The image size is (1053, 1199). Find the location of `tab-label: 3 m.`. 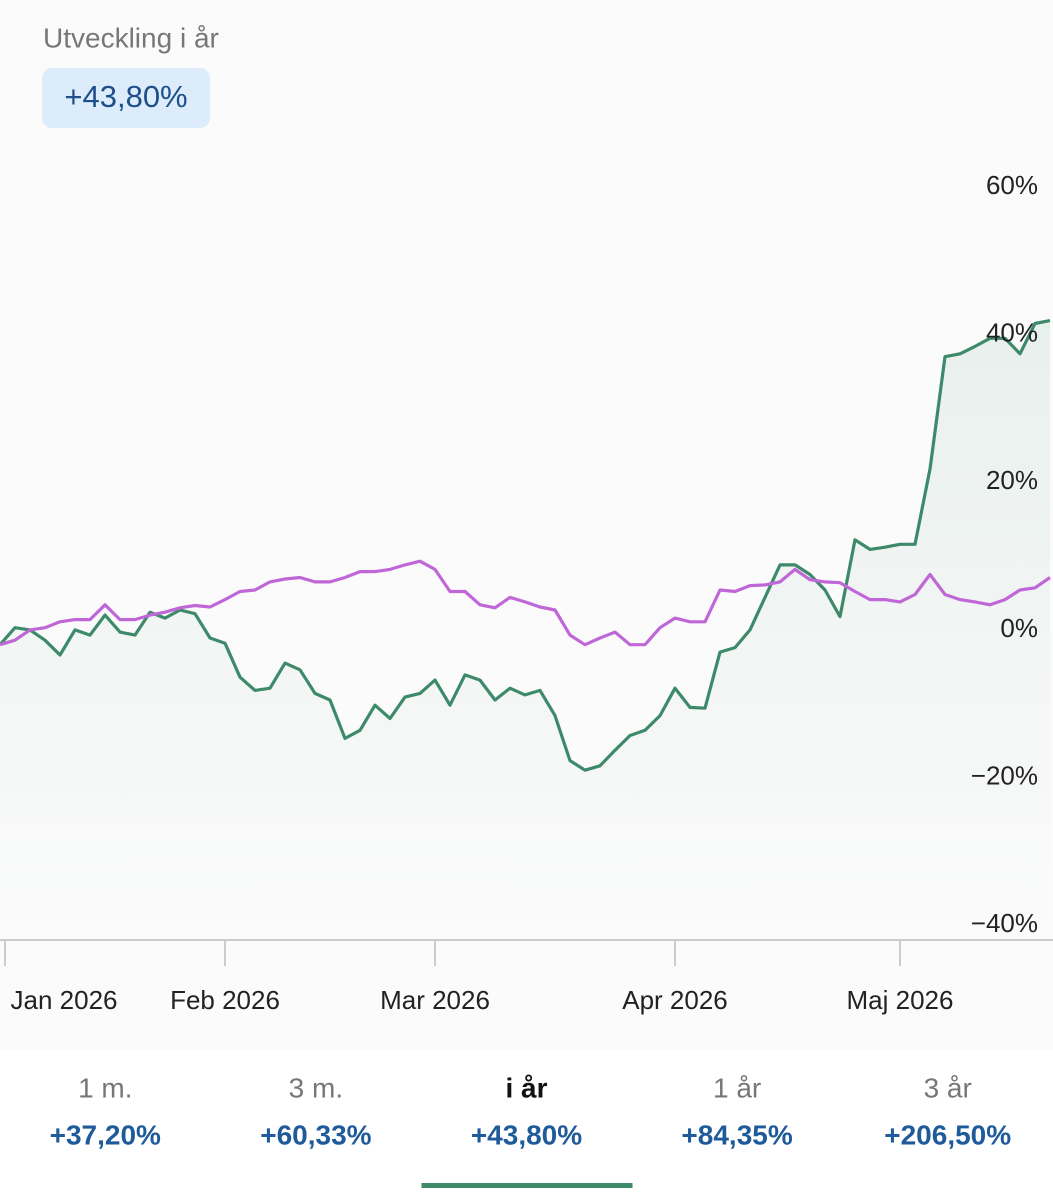

tab-label: 3 m. is located at coordinates (316, 1087).